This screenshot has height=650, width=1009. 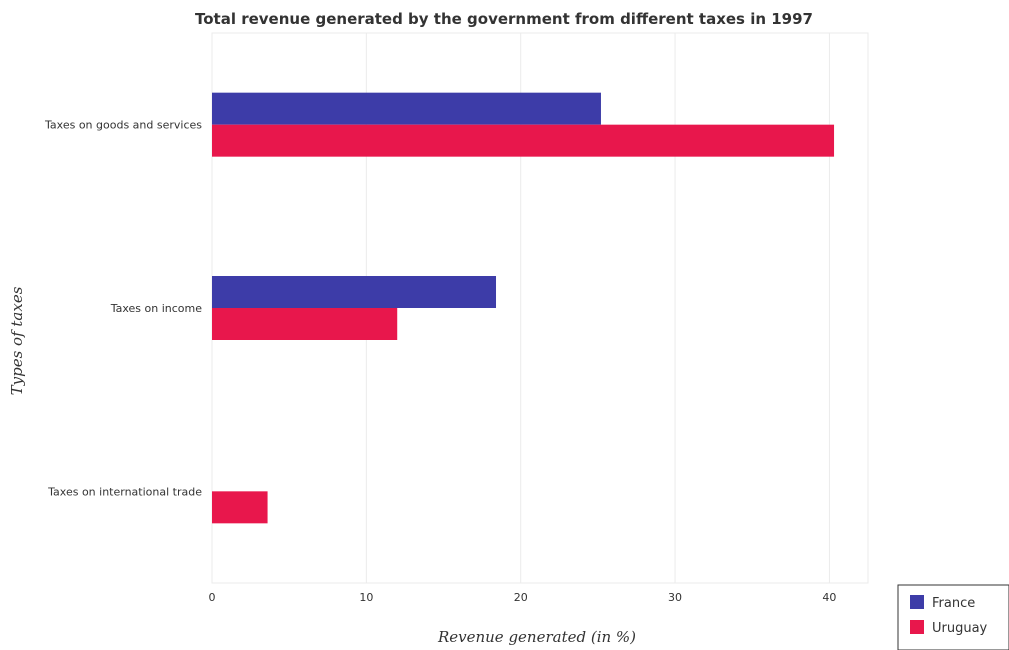 I want to click on x-tick-label: 10, so click(x=366, y=597).